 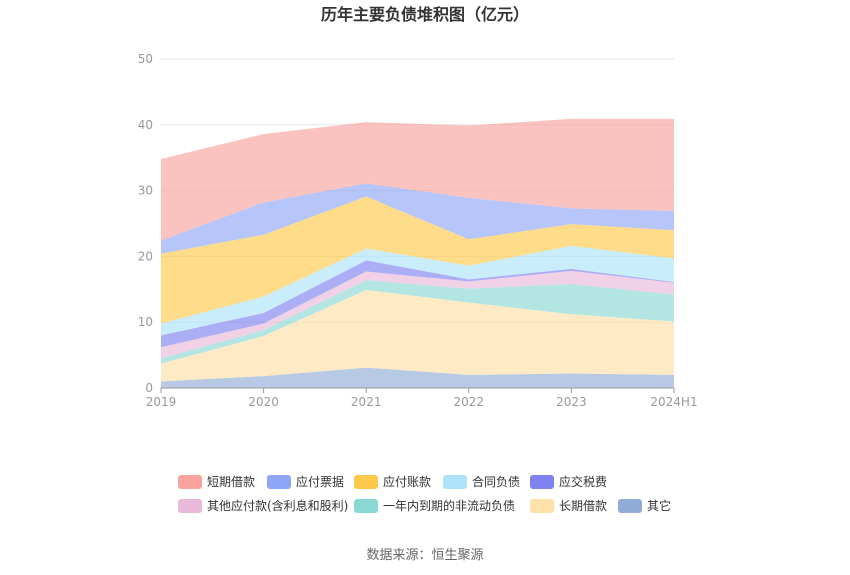 I want to click on legend-item-短期借款: 短期借款, so click(x=216, y=482).